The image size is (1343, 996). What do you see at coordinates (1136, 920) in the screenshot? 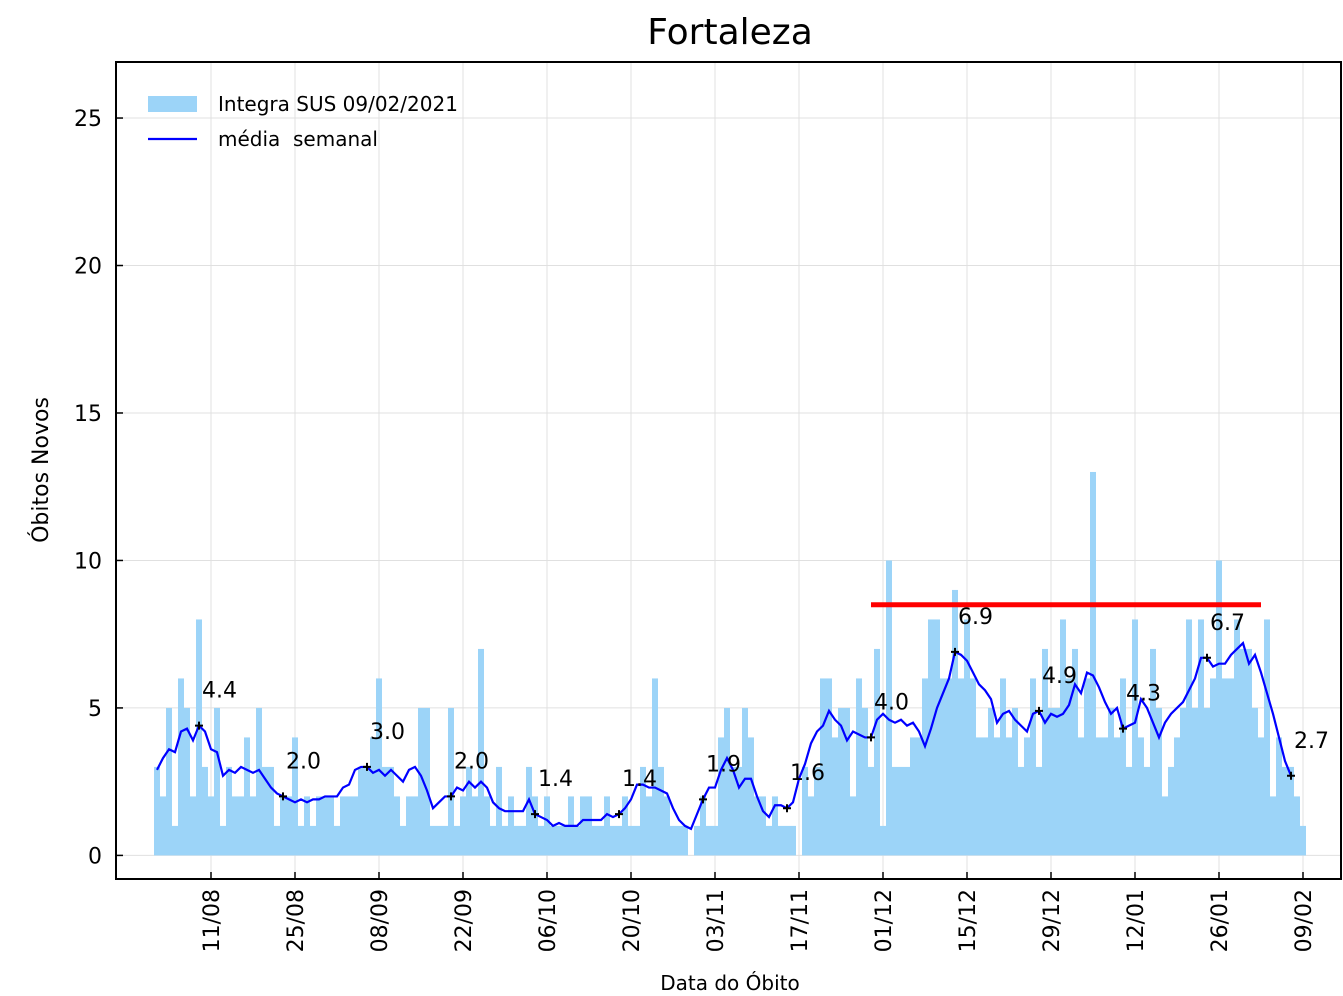
I see `x-tick-label: 12/01` at bounding box center [1136, 920].